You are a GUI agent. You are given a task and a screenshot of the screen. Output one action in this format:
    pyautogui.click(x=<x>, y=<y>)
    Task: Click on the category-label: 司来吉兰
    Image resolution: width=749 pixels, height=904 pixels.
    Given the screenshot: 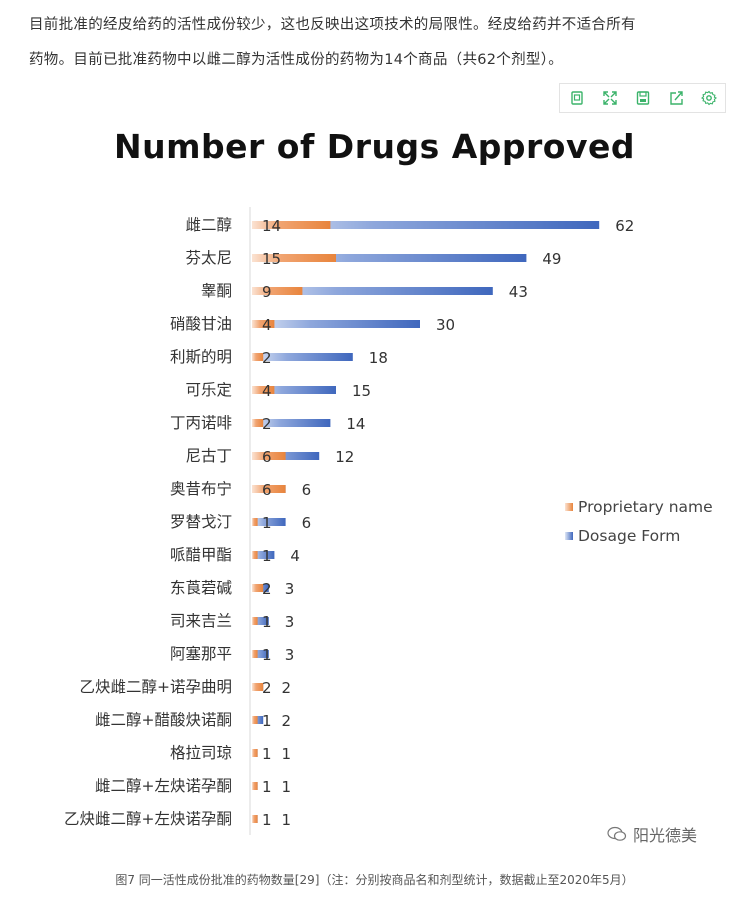 What is the action you would take?
    pyautogui.click(x=201, y=621)
    